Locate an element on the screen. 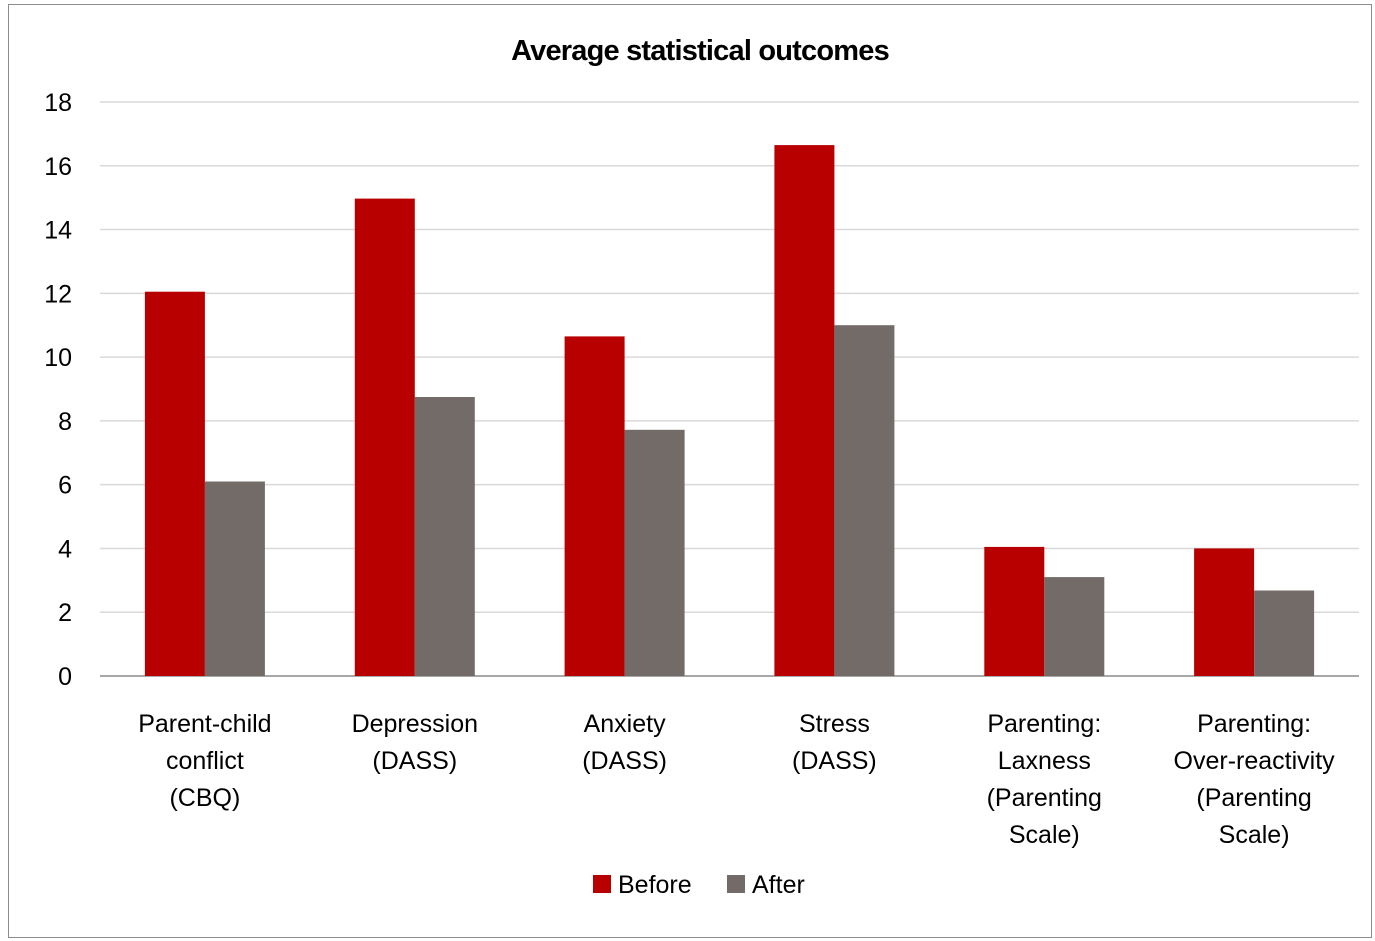 This screenshot has height=941, width=1375. x-category-label-line: conflict is located at coordinates (205, 761).